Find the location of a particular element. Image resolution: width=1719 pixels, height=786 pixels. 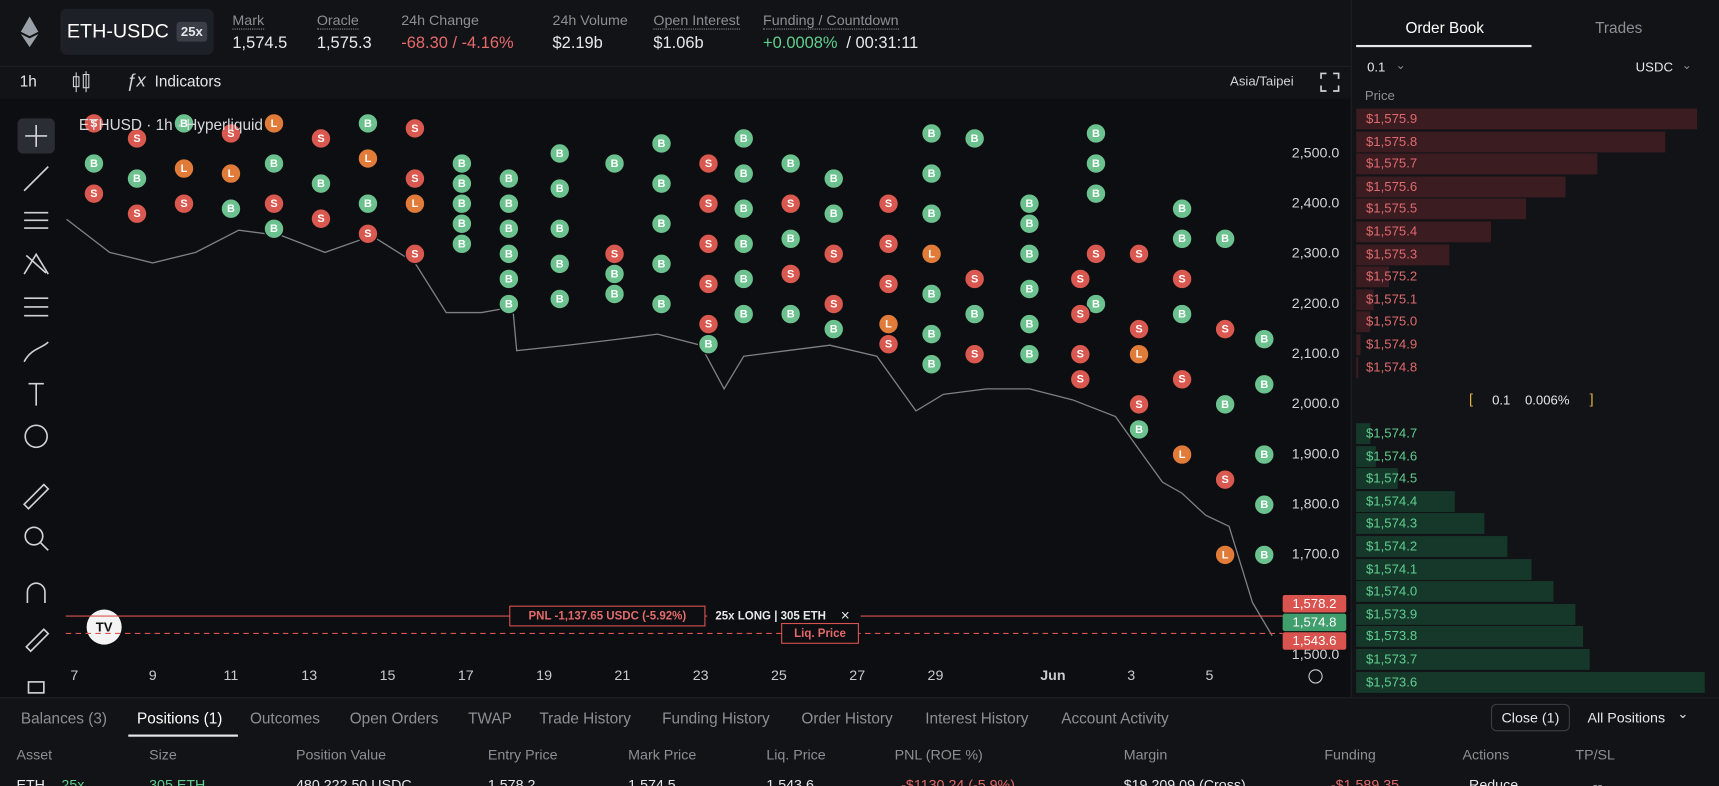

panel-tab: Account Activity is located at coordinates (1115, 718).